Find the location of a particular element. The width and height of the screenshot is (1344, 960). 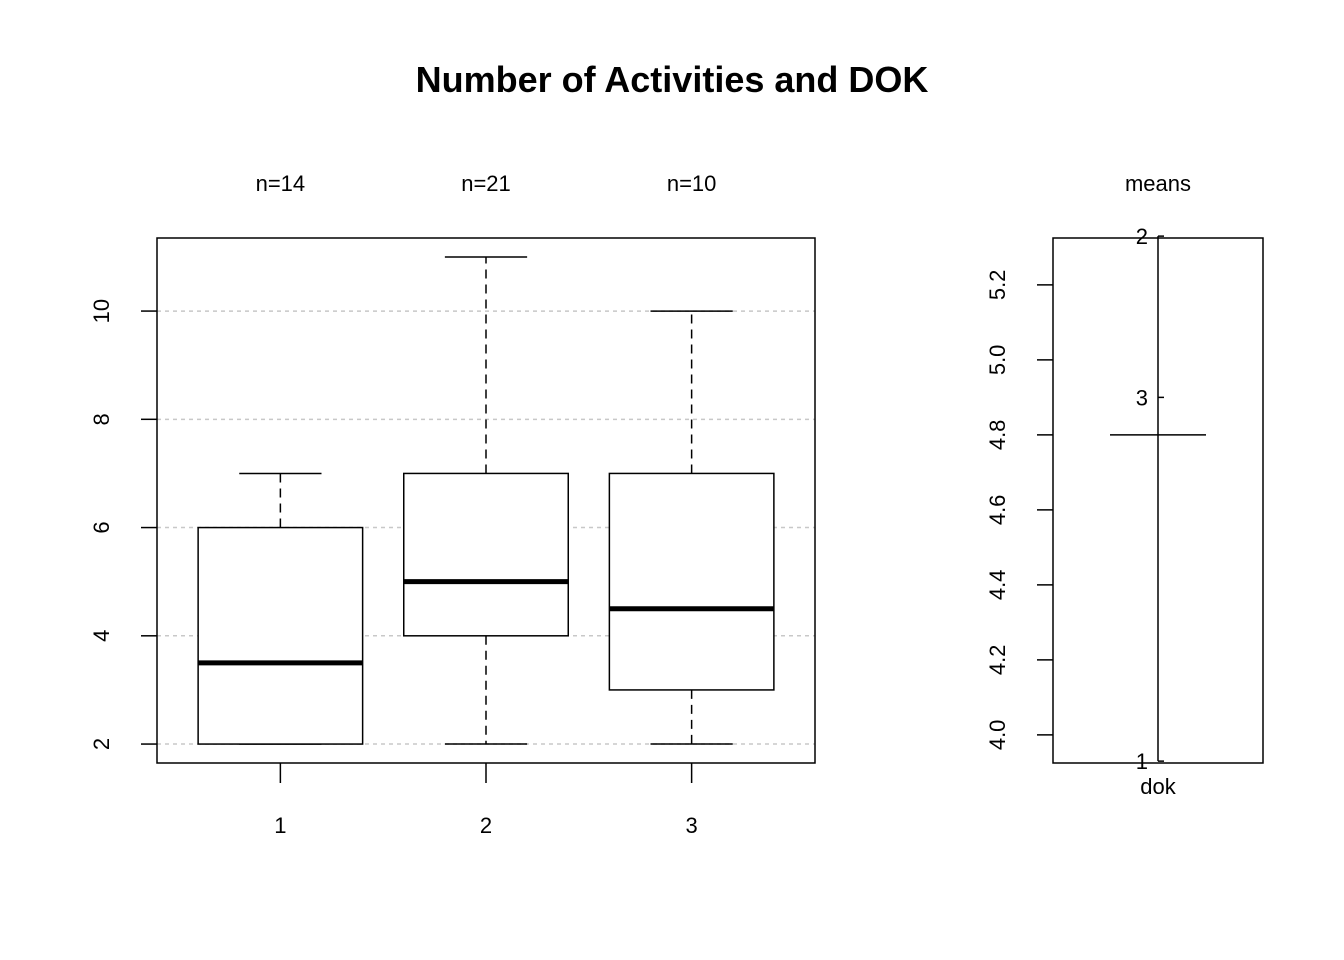

means-y-tick-label: 4.6 is located at coordinates (997, 510).